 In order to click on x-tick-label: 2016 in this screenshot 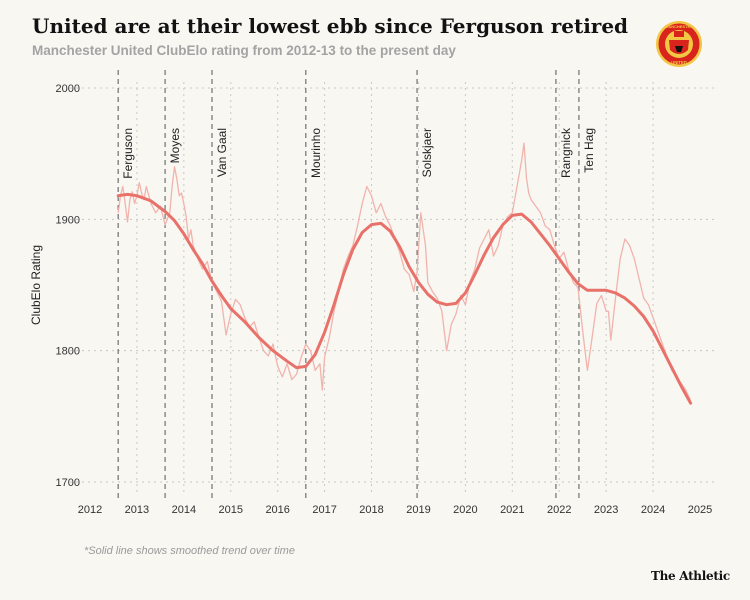, I will do `click(277, 510)`.